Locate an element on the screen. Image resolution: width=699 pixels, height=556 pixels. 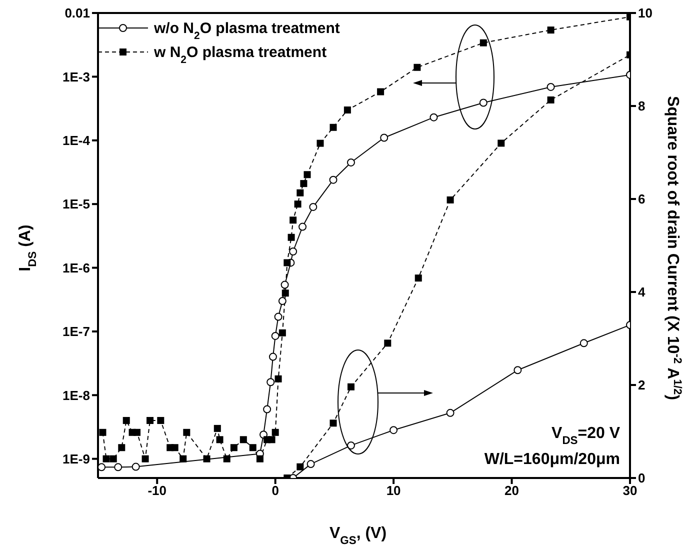
x-tick-label: 0 is located at coordinates (275, 490).